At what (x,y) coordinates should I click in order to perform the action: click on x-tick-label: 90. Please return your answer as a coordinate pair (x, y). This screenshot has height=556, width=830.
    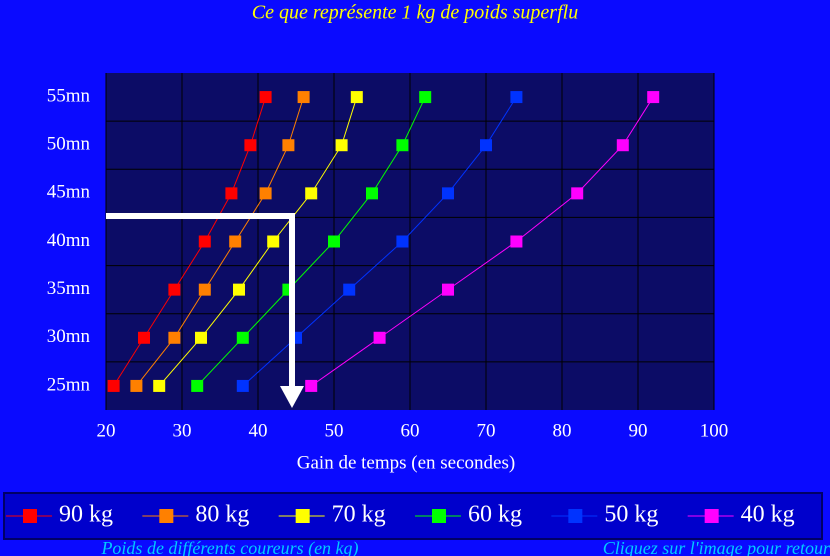
    Looking at the image, I should click on (638, 430).